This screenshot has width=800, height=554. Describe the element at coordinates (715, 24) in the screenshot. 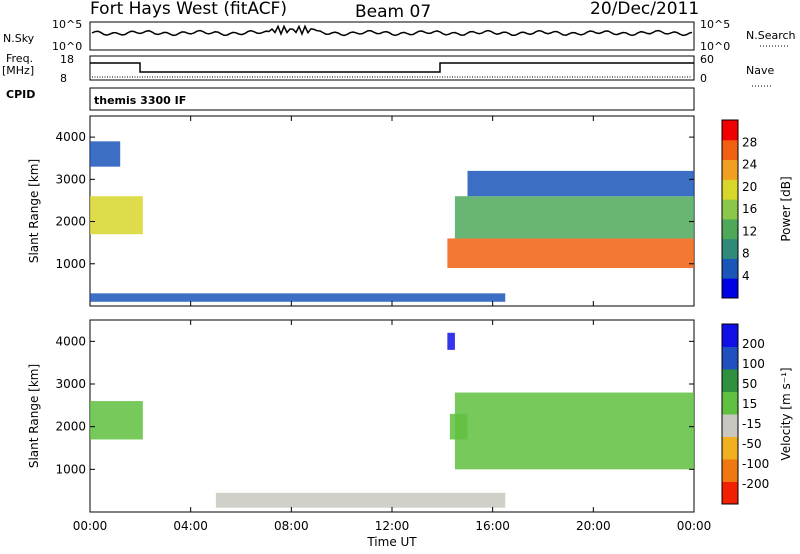

I see `nsearch-tick-top: 10^5` at that location.